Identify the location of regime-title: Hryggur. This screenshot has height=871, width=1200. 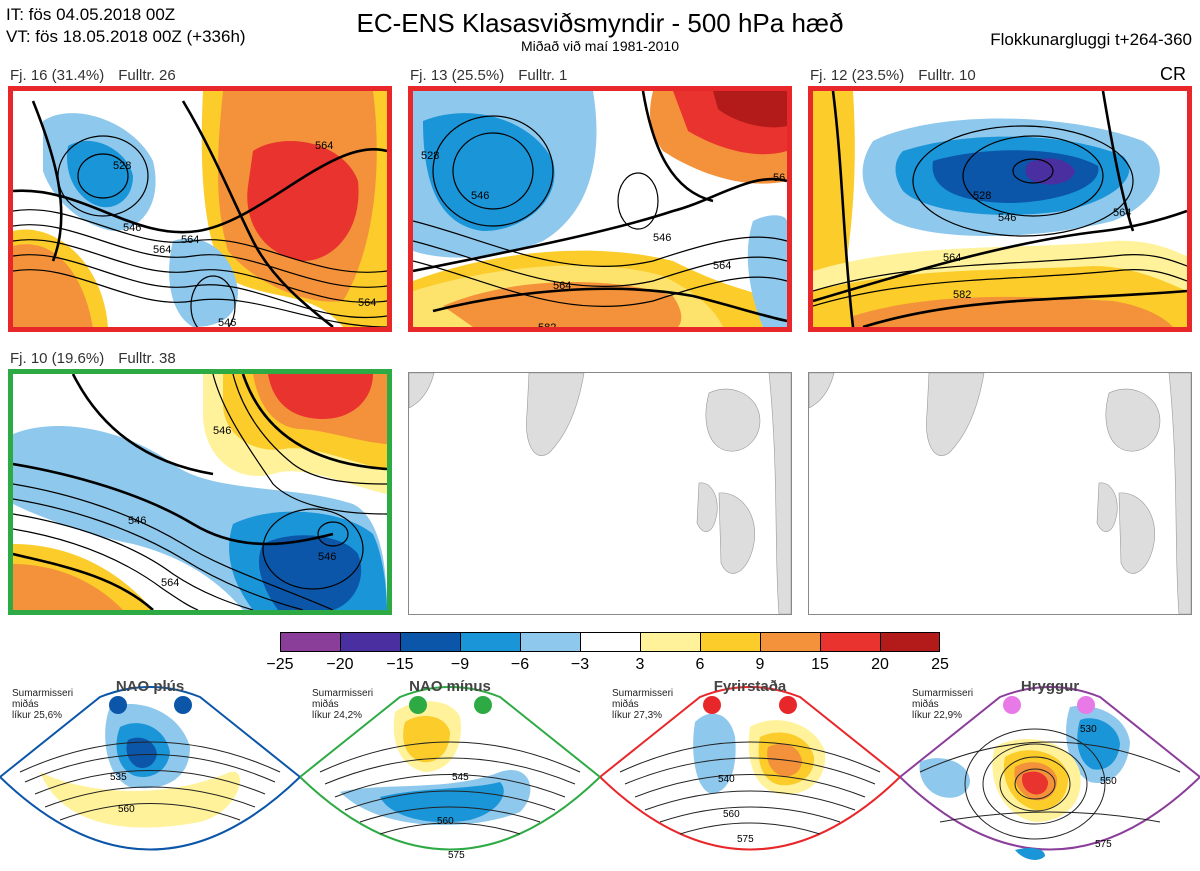
(1050, 686).